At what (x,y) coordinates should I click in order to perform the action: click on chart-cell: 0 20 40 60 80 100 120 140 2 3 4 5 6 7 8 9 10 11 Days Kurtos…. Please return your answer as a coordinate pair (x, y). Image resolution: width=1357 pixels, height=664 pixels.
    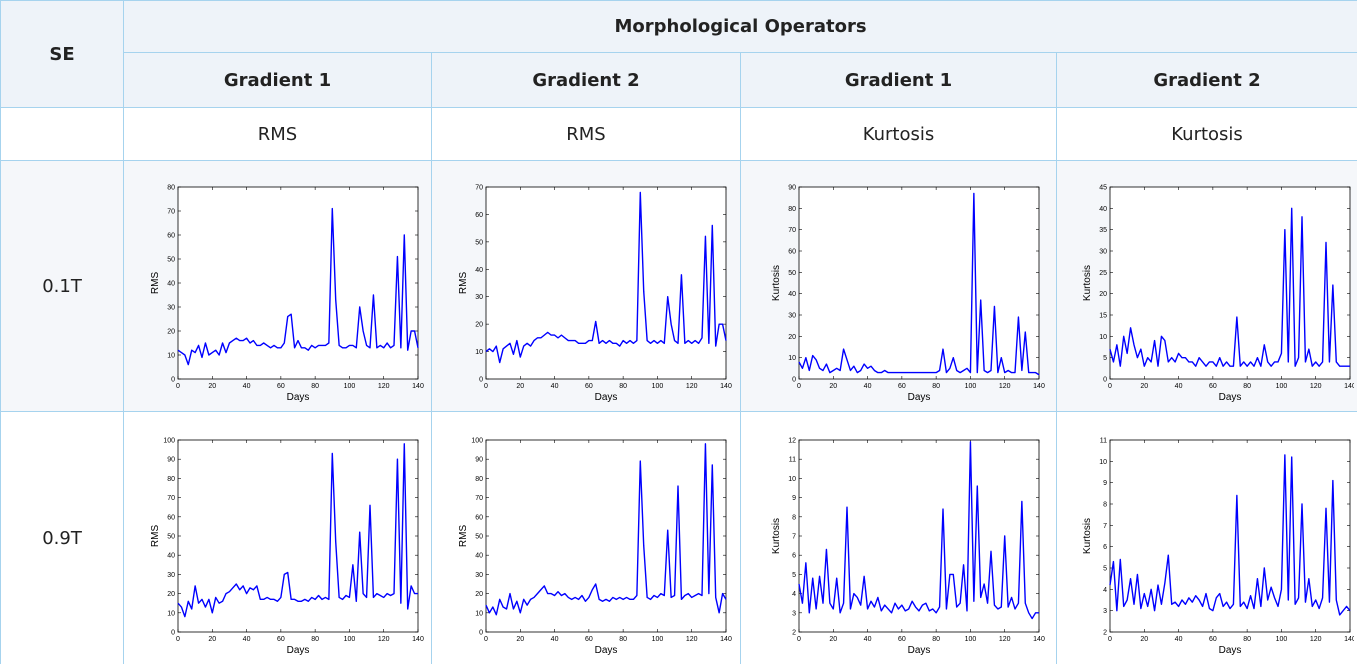
    Looking at the image, I should click on (1206, 537).